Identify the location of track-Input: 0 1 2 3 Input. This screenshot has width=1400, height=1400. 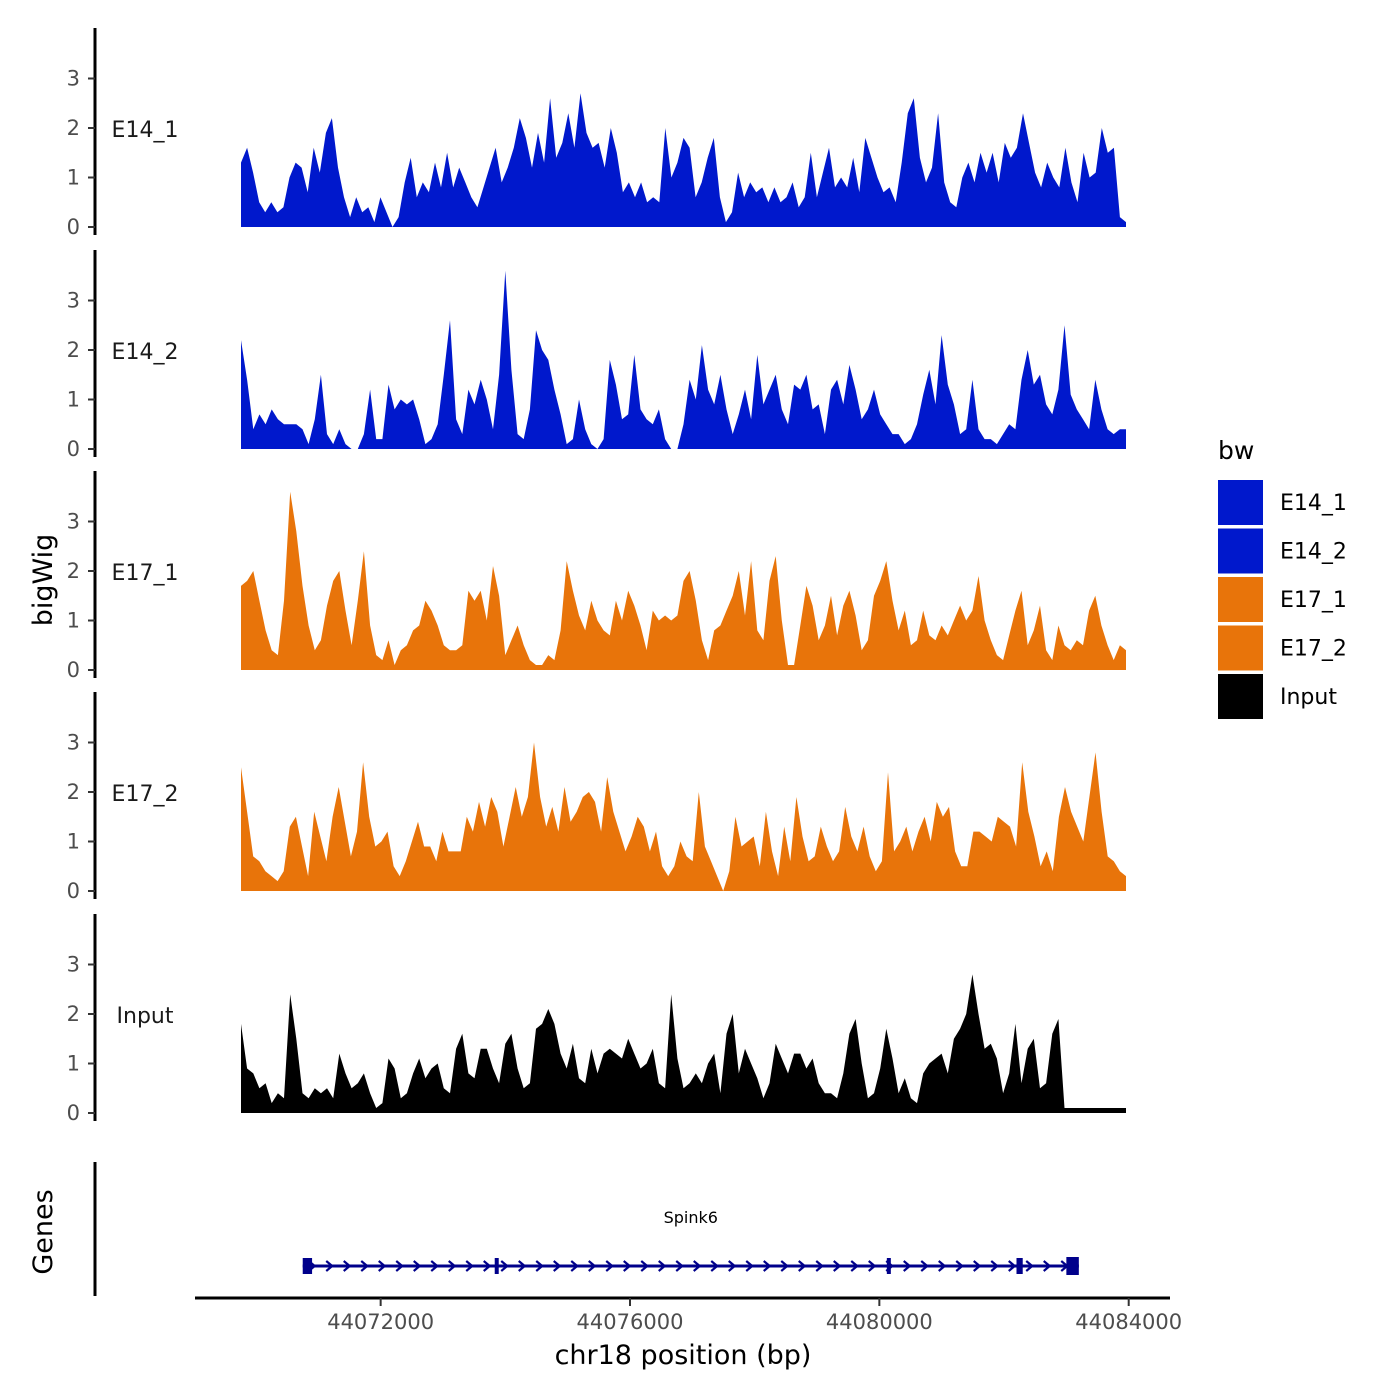
(596, 1019).